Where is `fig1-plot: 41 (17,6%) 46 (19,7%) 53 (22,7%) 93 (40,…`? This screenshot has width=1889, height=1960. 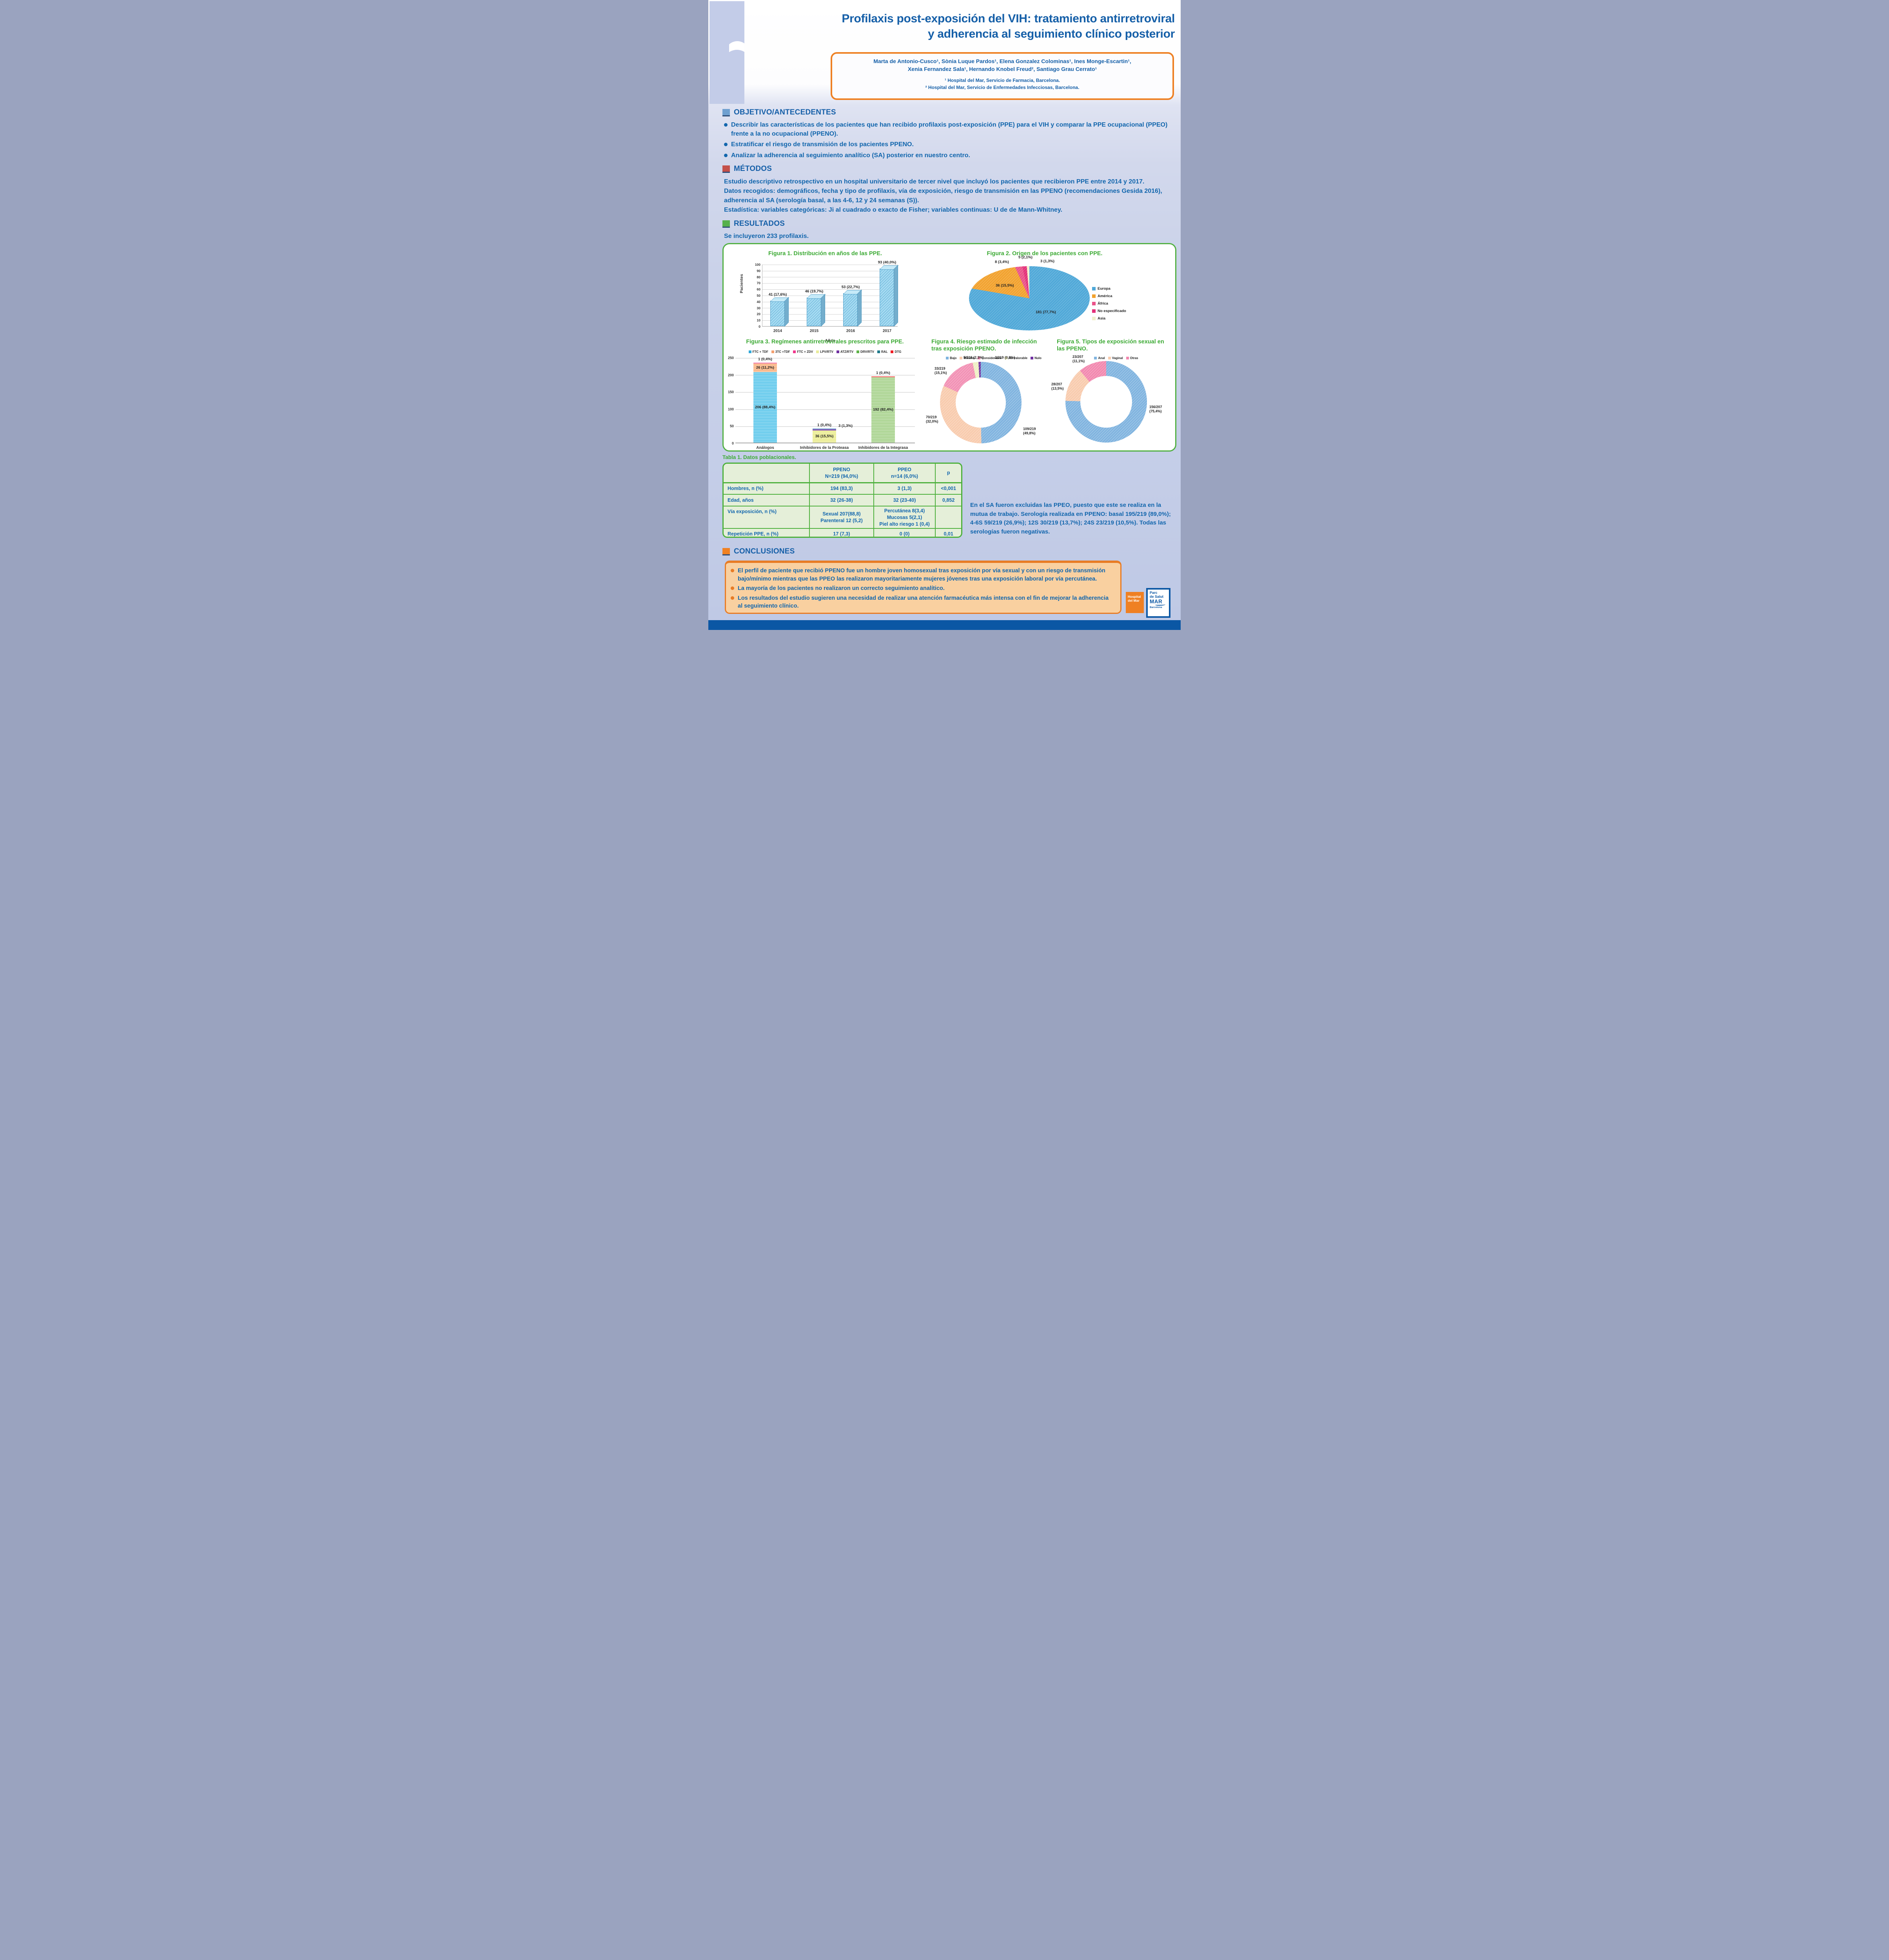
fig1-plot: 41 (17,6%) 46 (19,7%) 53 (22,7%) 93 (40,… is located at coordinates (830, 301).